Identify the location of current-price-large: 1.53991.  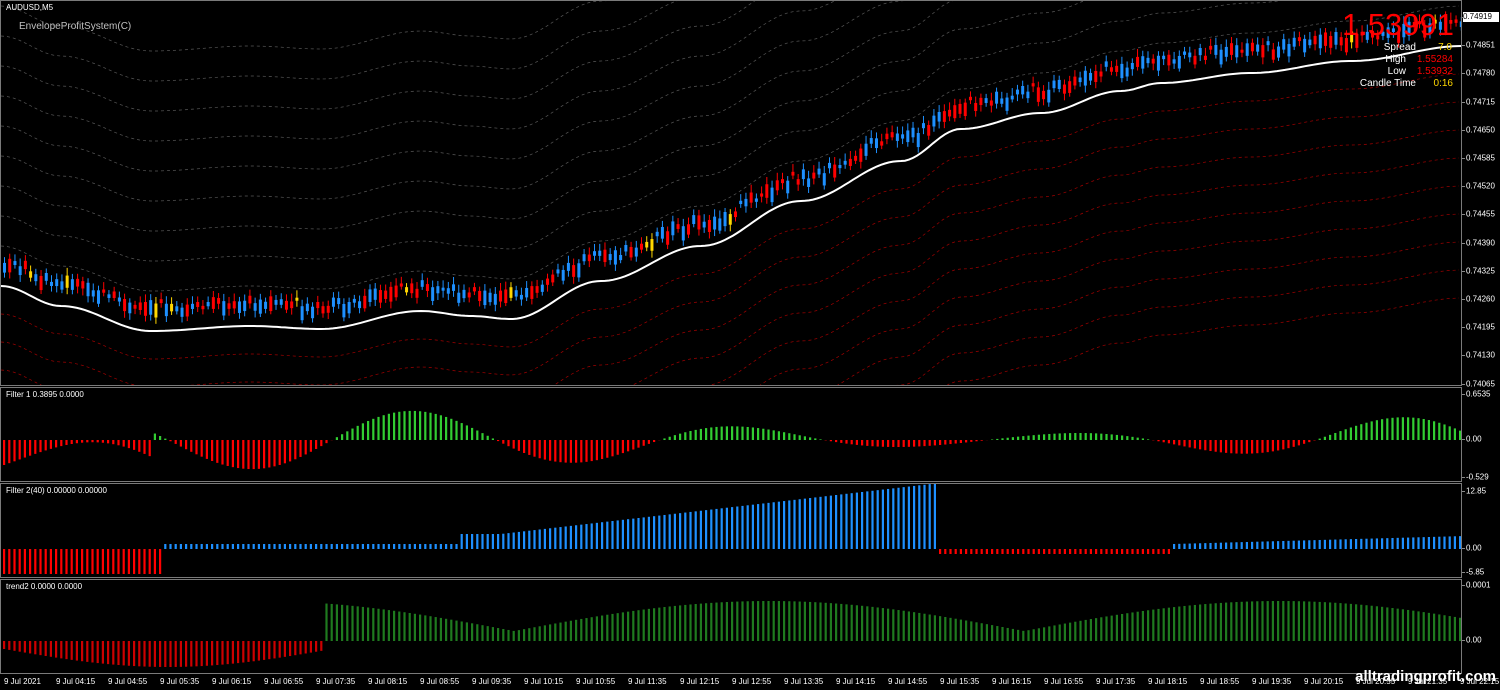
(1397, 24).